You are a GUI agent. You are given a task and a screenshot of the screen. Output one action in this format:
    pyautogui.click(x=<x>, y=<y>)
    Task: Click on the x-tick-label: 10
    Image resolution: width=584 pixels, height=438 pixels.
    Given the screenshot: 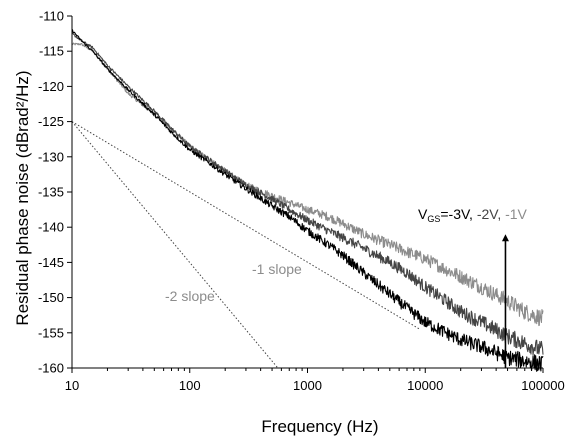 What is the action you would take?
    pyautogui.click(x=72, y=385)
    